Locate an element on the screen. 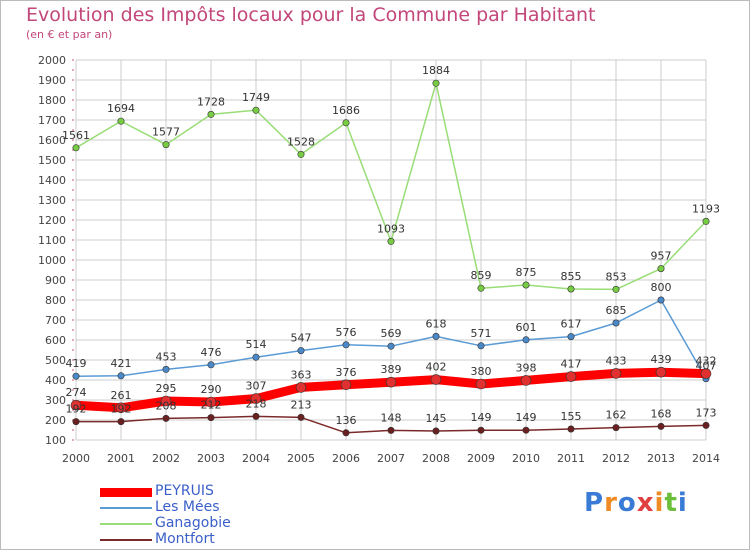 The height and width of the screenshot is (550, 750). y-tick-label: 400 is located at coordinates (55, 380).